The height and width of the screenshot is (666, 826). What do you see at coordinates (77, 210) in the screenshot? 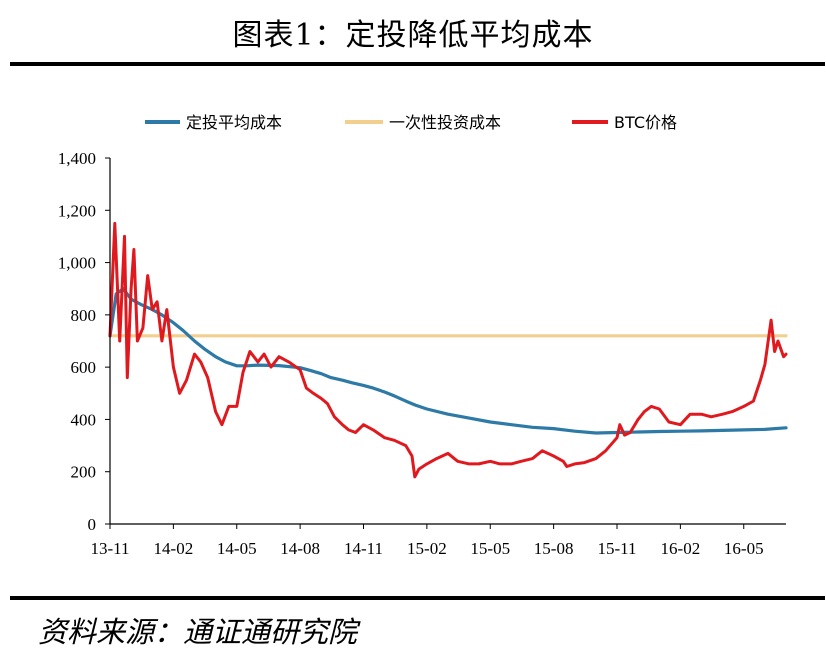
I see `y-tick-label: 1,200` at bounding box center [77, 210].